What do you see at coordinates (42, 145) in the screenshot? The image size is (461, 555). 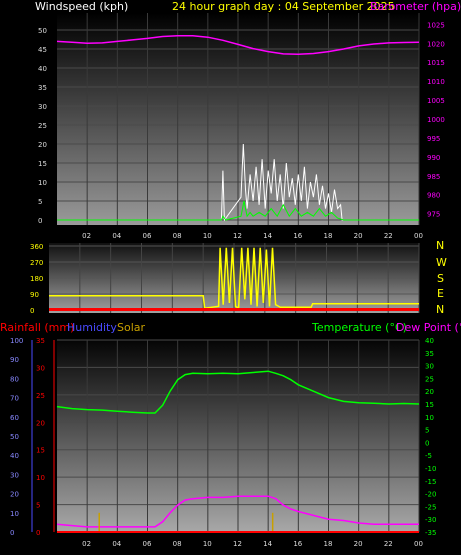 I see `windspeed-tick-label: 20` at bounding box center [42, 145].